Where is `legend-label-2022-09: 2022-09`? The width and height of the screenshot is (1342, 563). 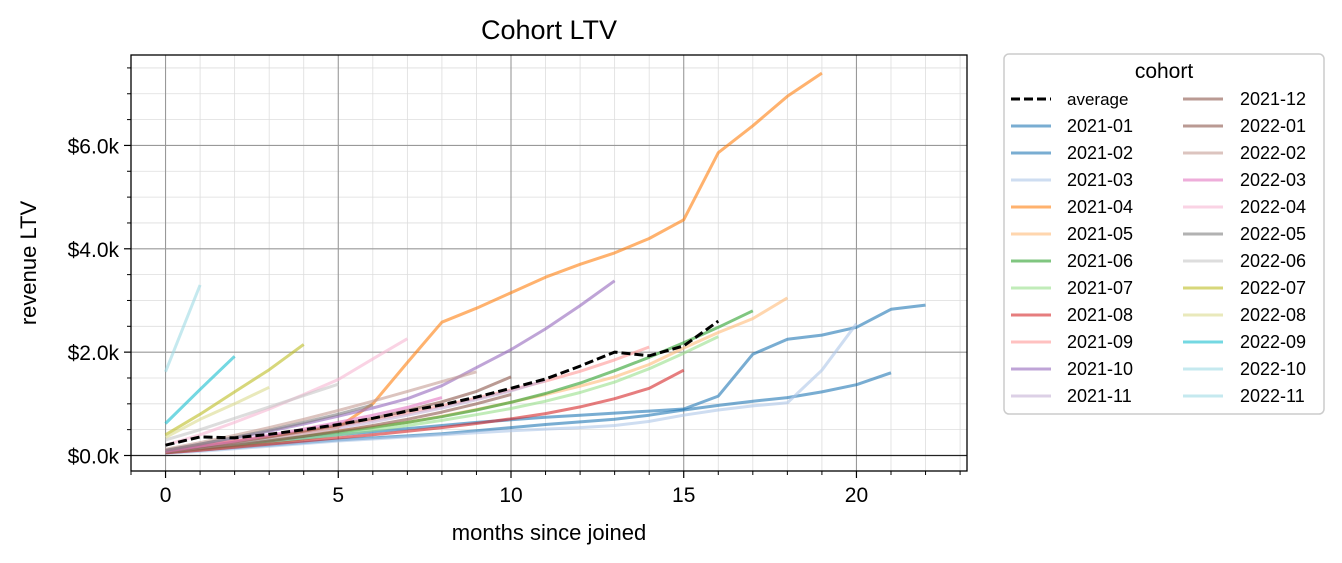
legend-label-2022-09: 2022-09 is located at coordinates (1273, 342).